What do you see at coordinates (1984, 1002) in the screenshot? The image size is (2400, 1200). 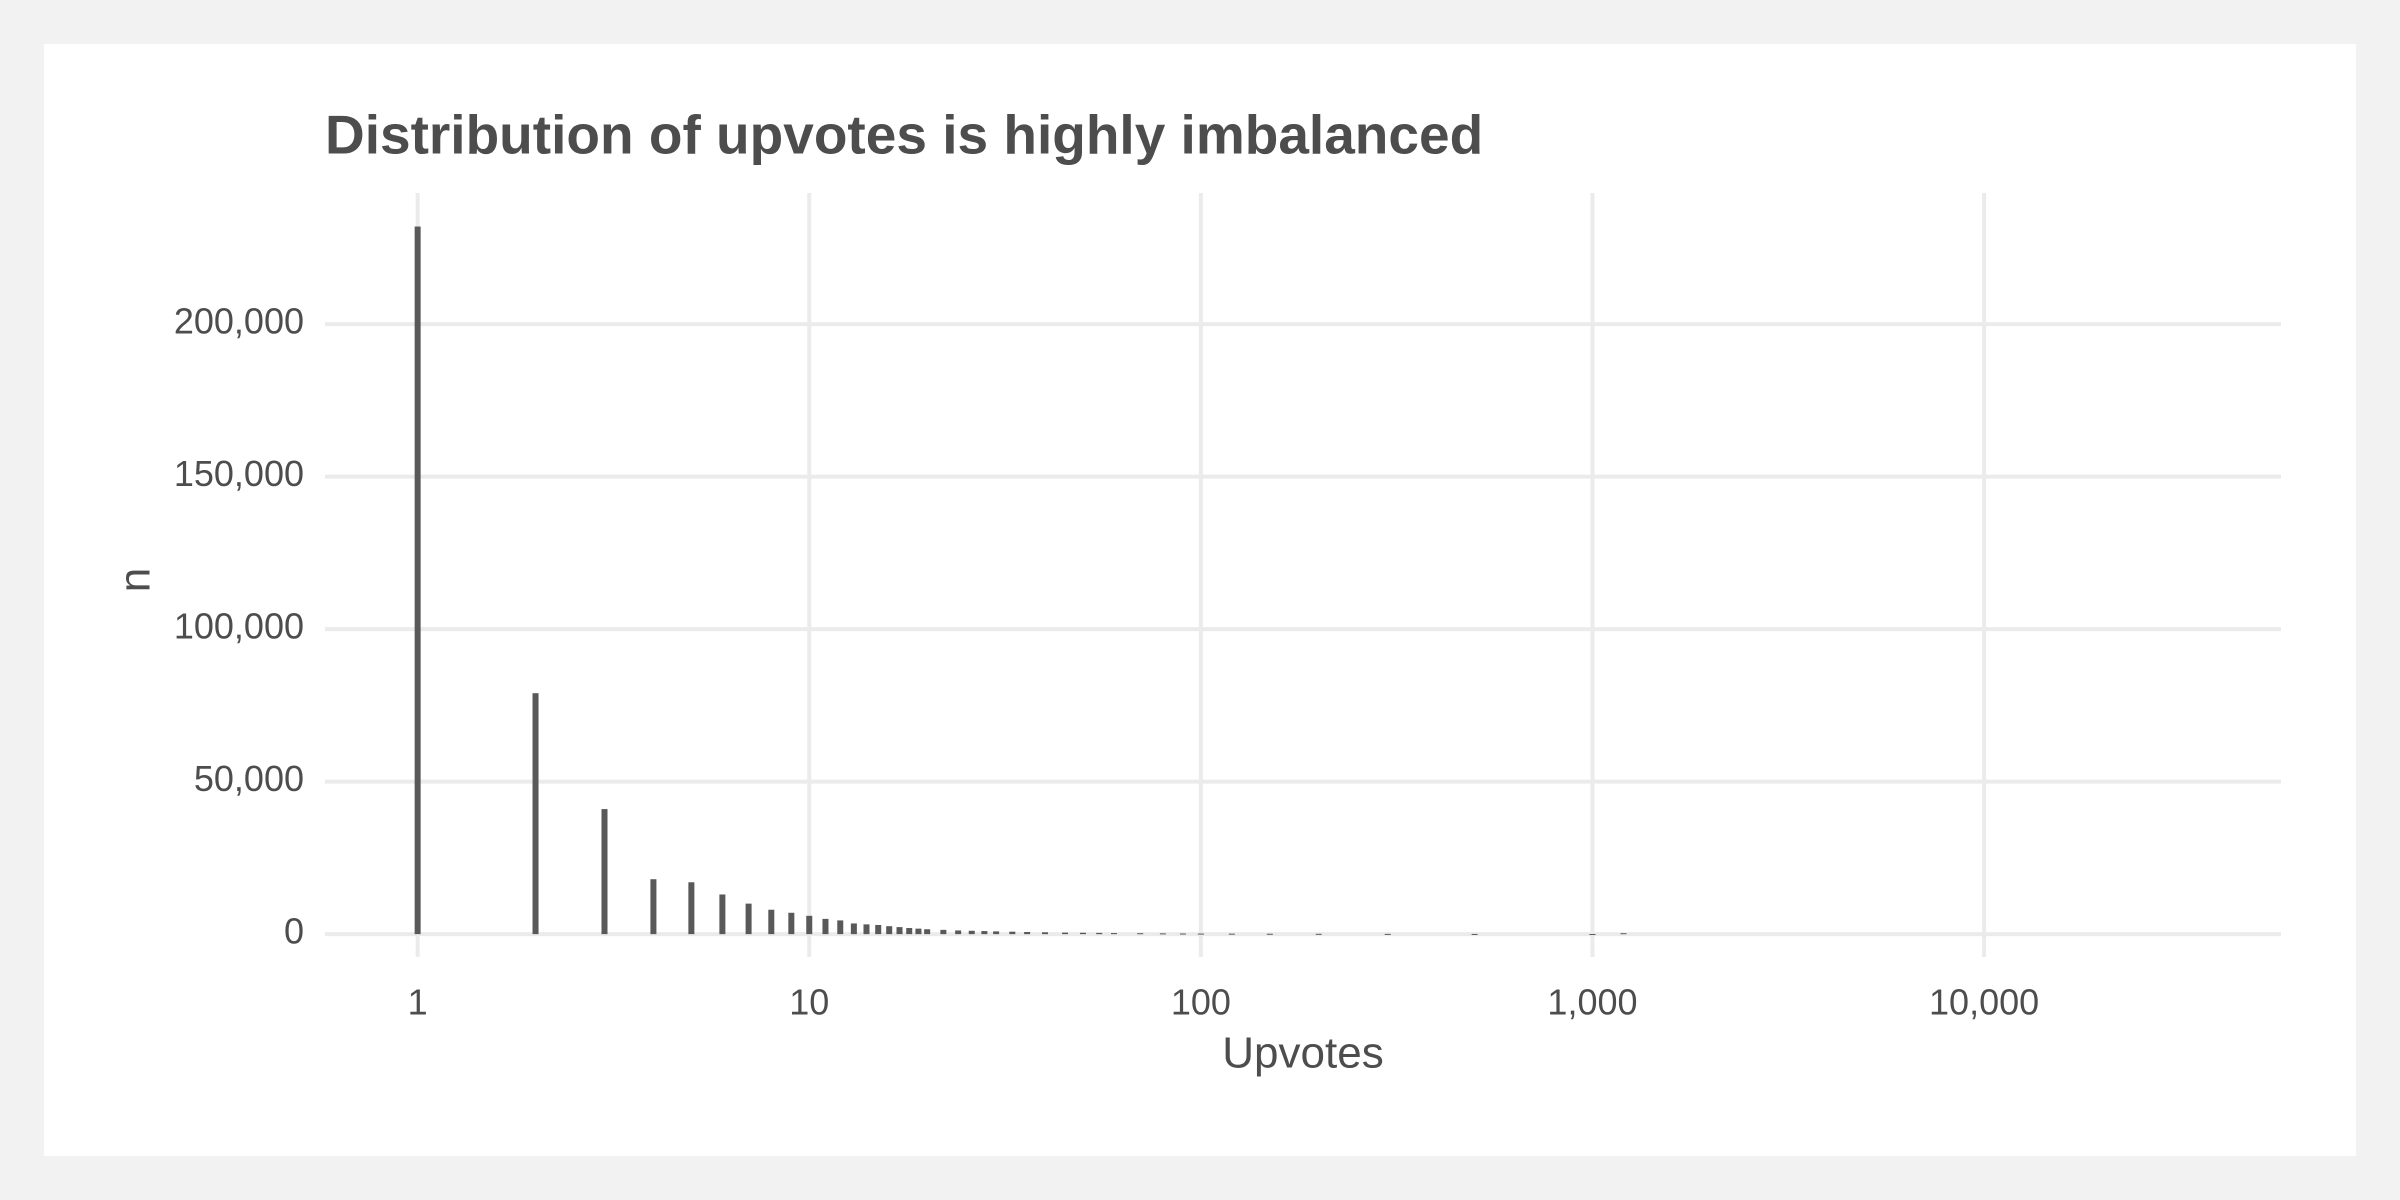 I see `x-tick-label: 10,000` at bounding box center [1984, 1002].